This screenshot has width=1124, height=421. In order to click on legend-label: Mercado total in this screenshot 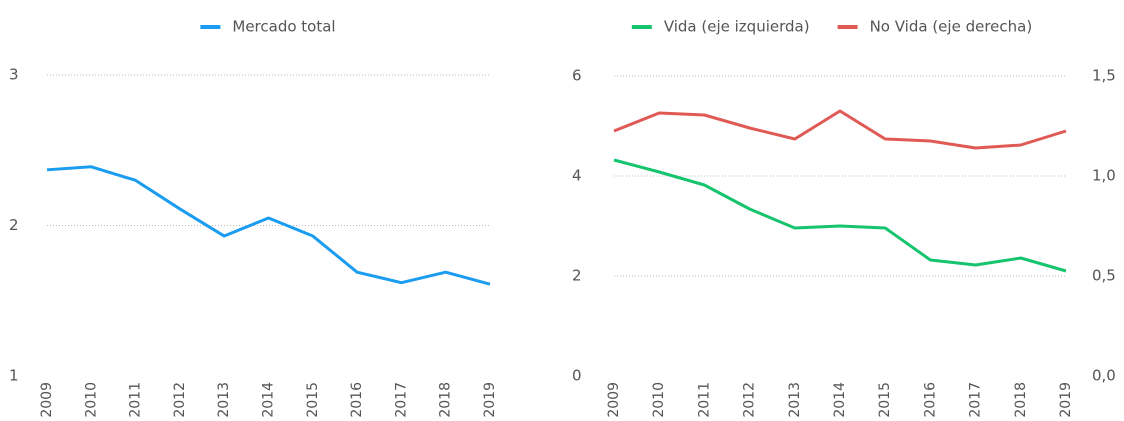, I will do `click(283, 27)`.